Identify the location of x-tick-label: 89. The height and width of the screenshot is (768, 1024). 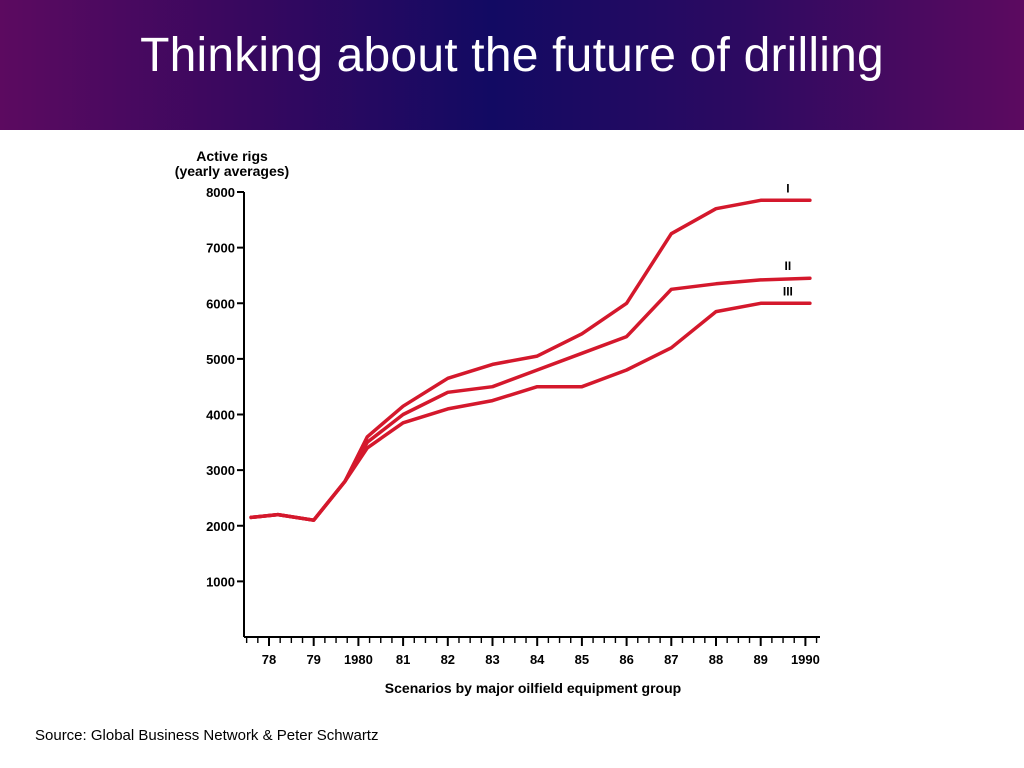
(760, 659).